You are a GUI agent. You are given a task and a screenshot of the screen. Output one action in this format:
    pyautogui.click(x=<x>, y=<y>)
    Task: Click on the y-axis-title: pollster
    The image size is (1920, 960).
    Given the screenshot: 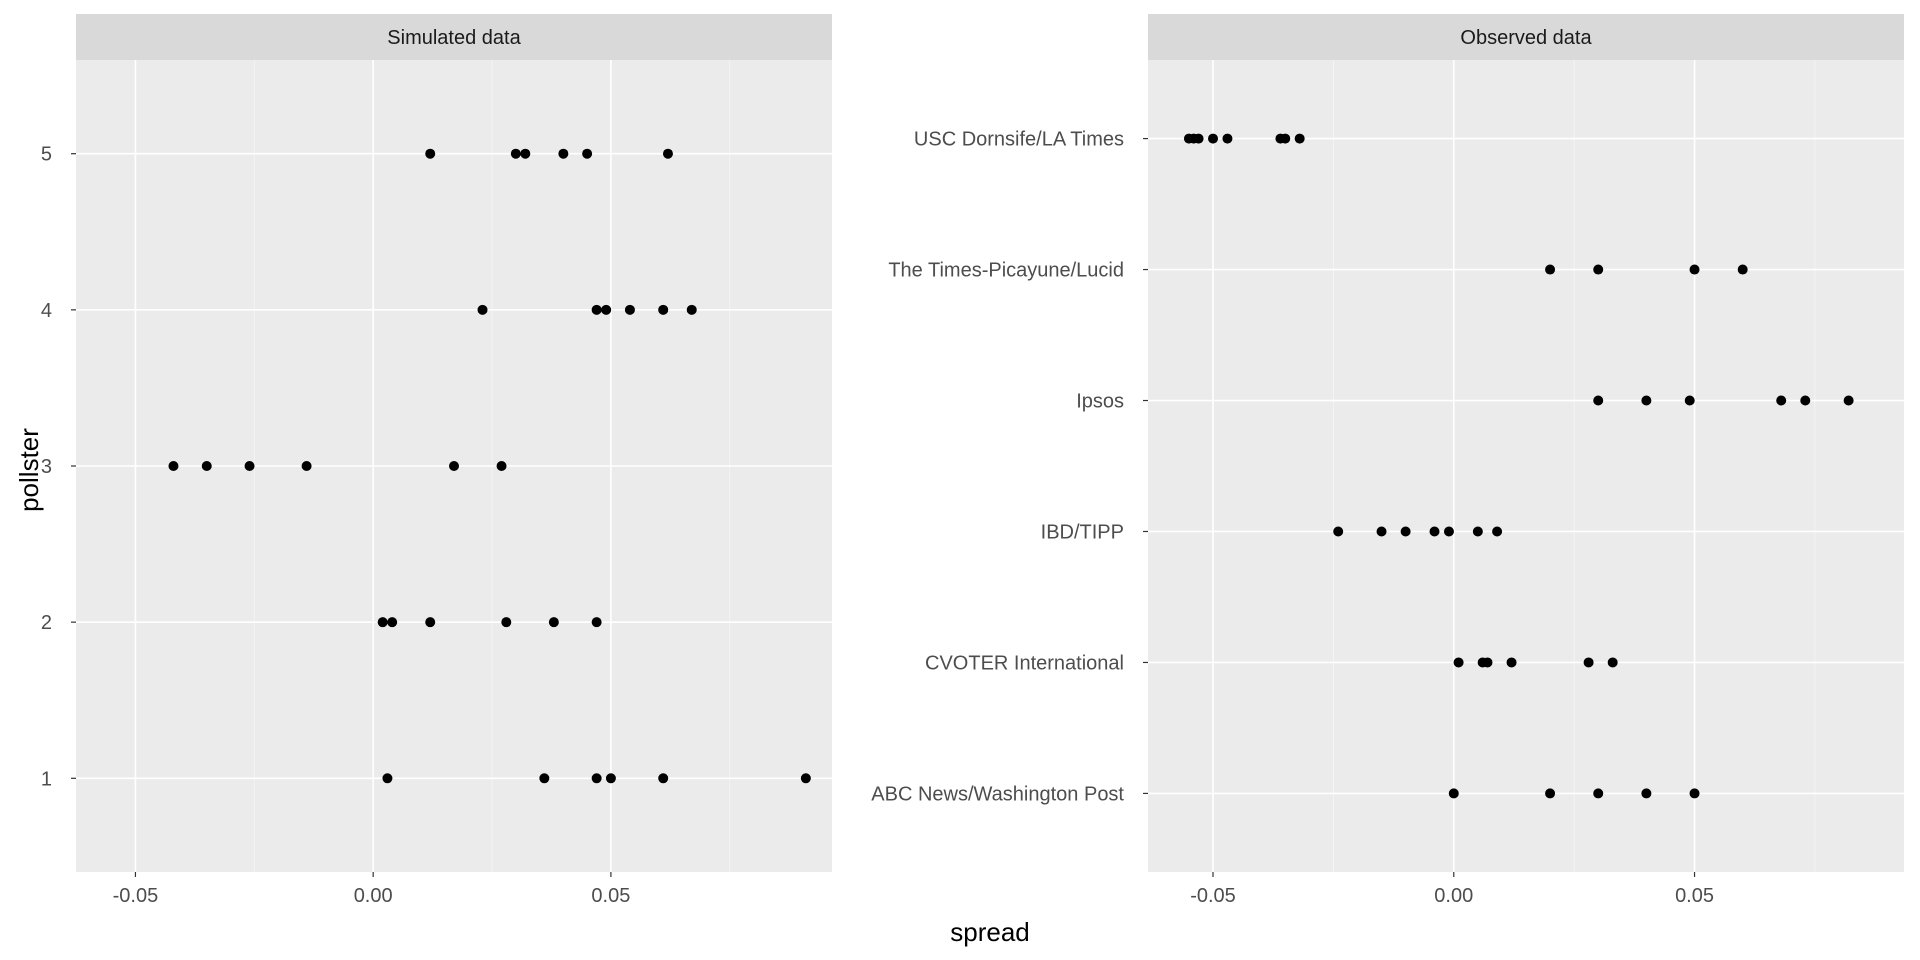 What is the action you would take?
    pyautogui.click(x=29, y=470)
    